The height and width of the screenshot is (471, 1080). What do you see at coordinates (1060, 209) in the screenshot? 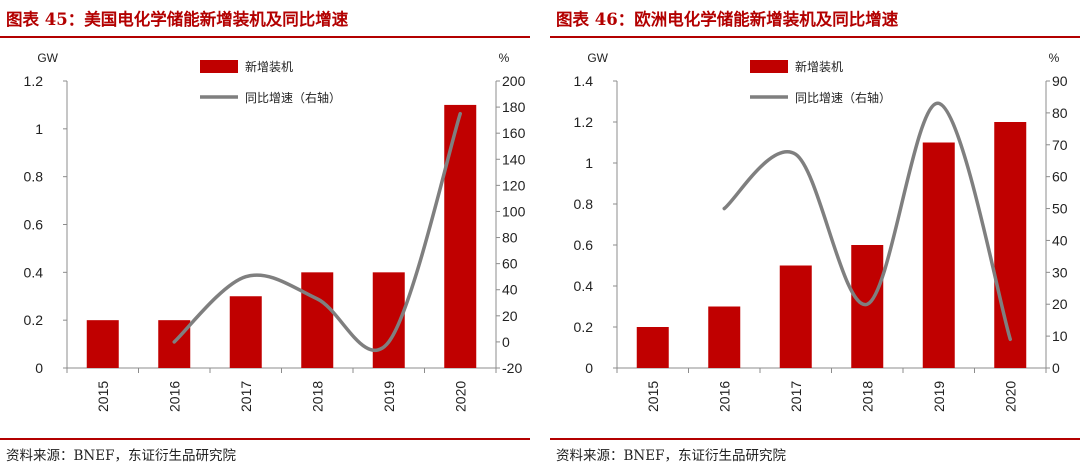
I see `right-tick-label: 50` at bounding box center [1060, 209].